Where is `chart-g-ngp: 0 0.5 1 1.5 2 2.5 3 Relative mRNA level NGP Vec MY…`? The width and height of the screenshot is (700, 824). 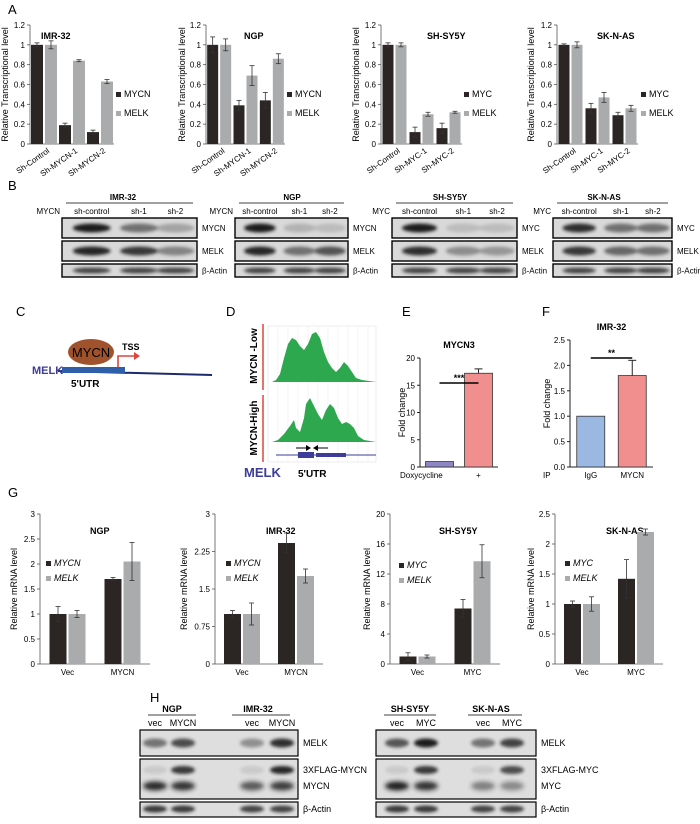 chart-g-ngp: 0 0.5 1 1.5 2 2.5 3 Relative mRNA level NGP Vec MY… is located at coordinates (79, 593).